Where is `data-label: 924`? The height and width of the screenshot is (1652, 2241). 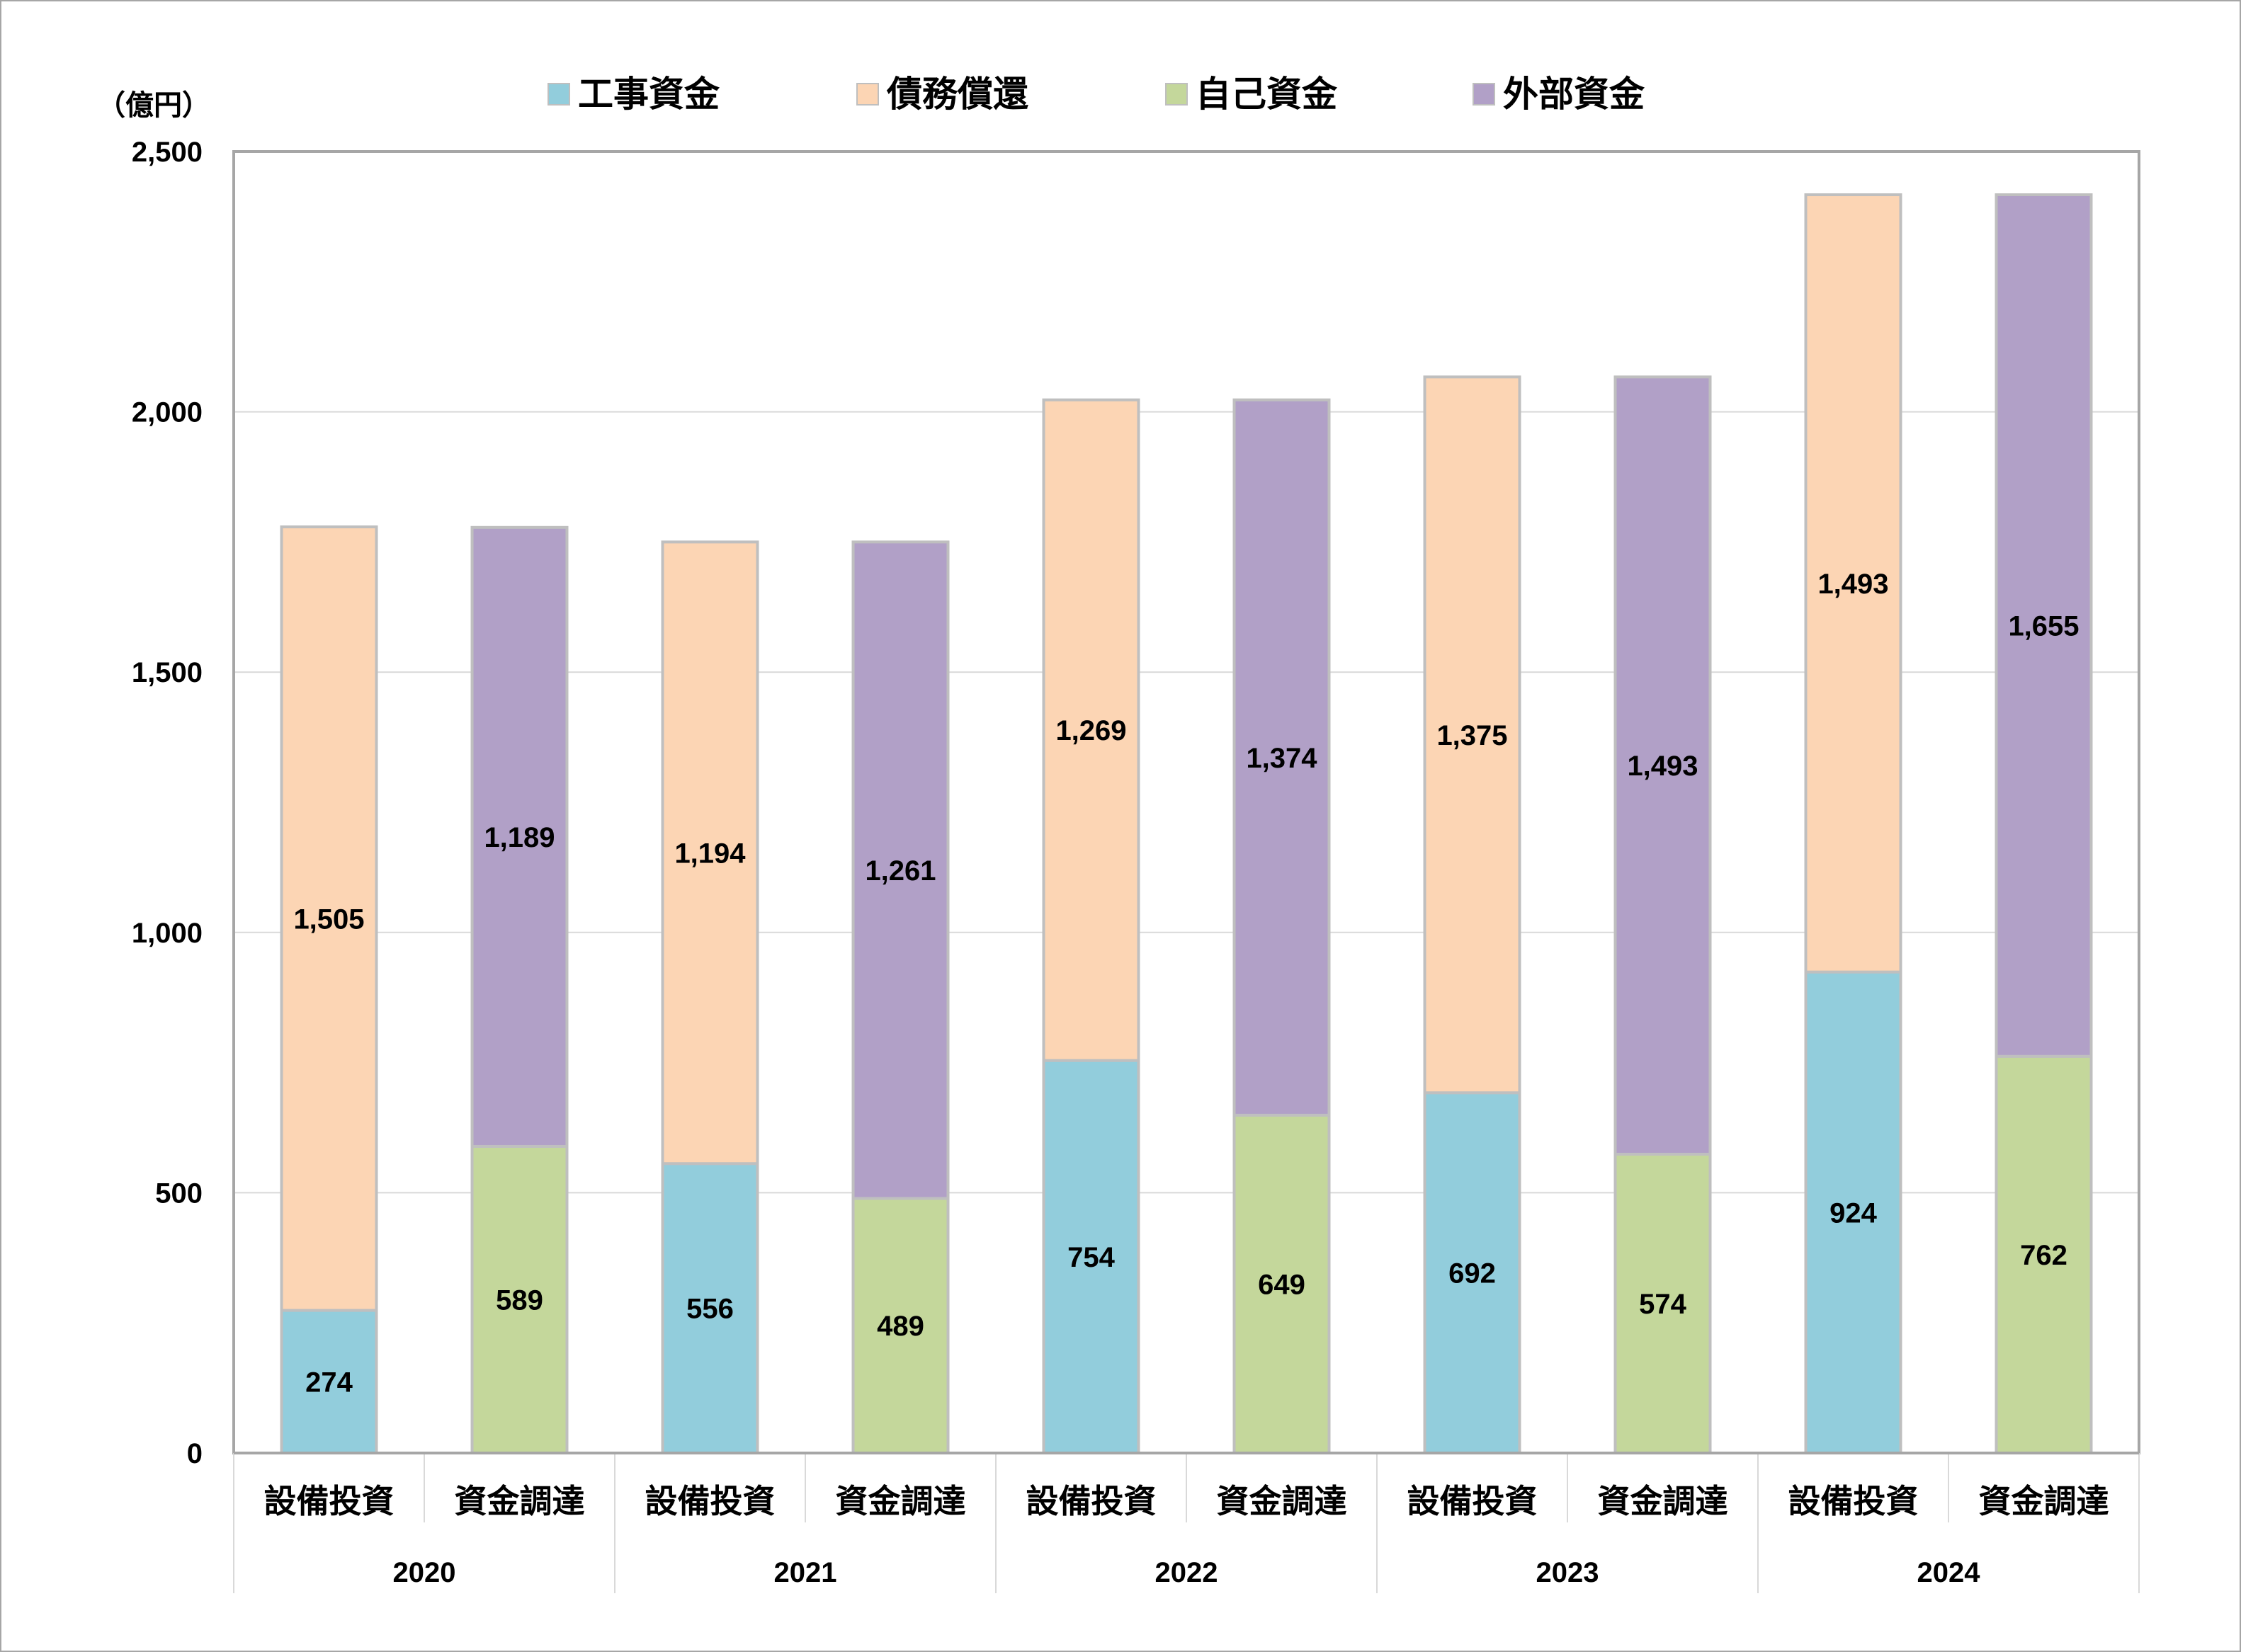
data-label: 924 is located at coordinates (1853, 1213).